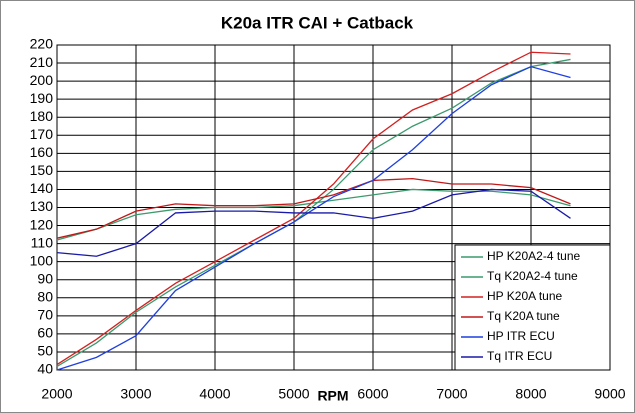  What do you see at coordinates (42, 80) in the screenshot?
I see `y-tick-label: 200` at bounding box center [42, 80].